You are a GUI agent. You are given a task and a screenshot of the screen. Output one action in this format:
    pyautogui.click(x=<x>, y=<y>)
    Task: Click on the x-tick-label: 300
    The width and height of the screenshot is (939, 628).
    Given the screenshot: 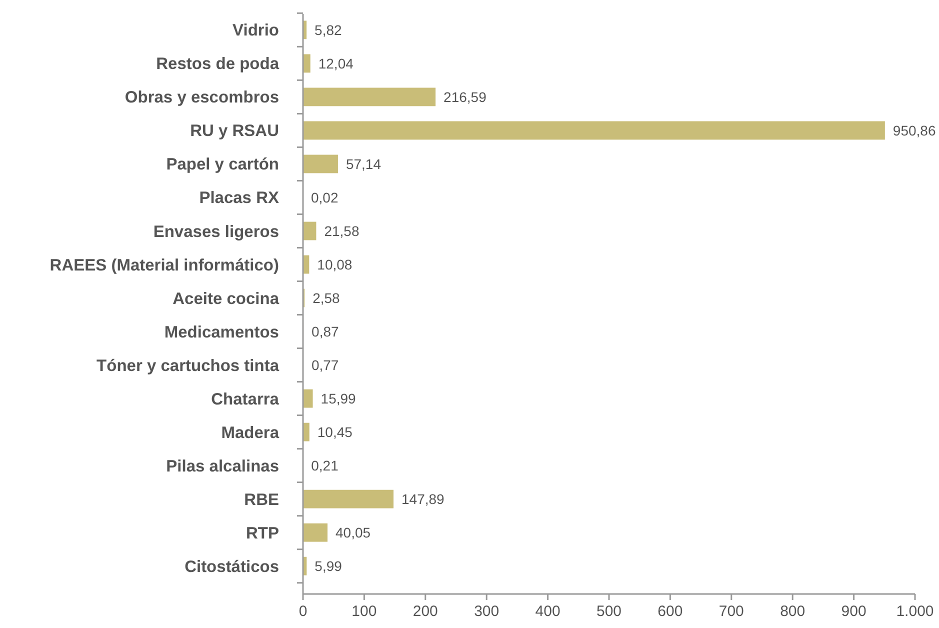 What is the action you would take?
    pyautogui.click(x=487, y=611)
    